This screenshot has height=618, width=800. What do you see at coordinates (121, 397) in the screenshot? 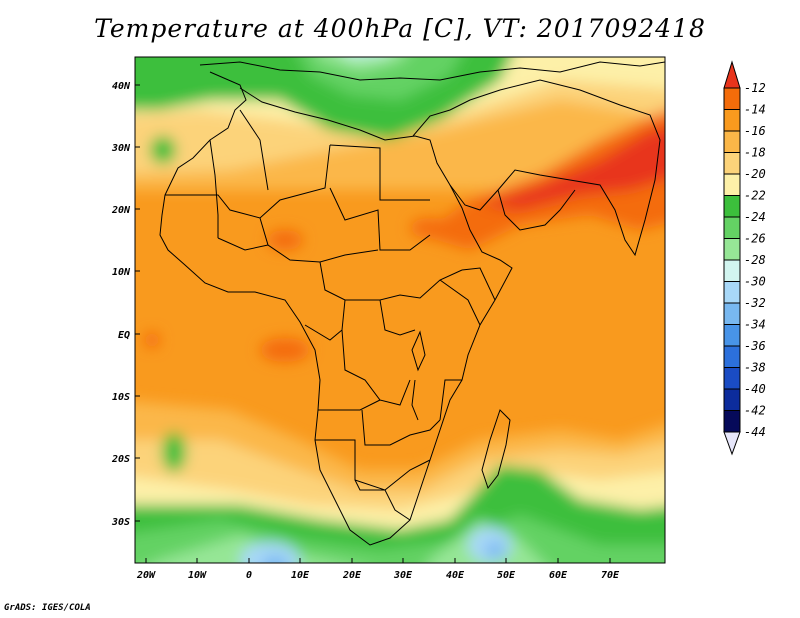
I see `lat-label-10s: 10S` at bounding box center [121, 397].